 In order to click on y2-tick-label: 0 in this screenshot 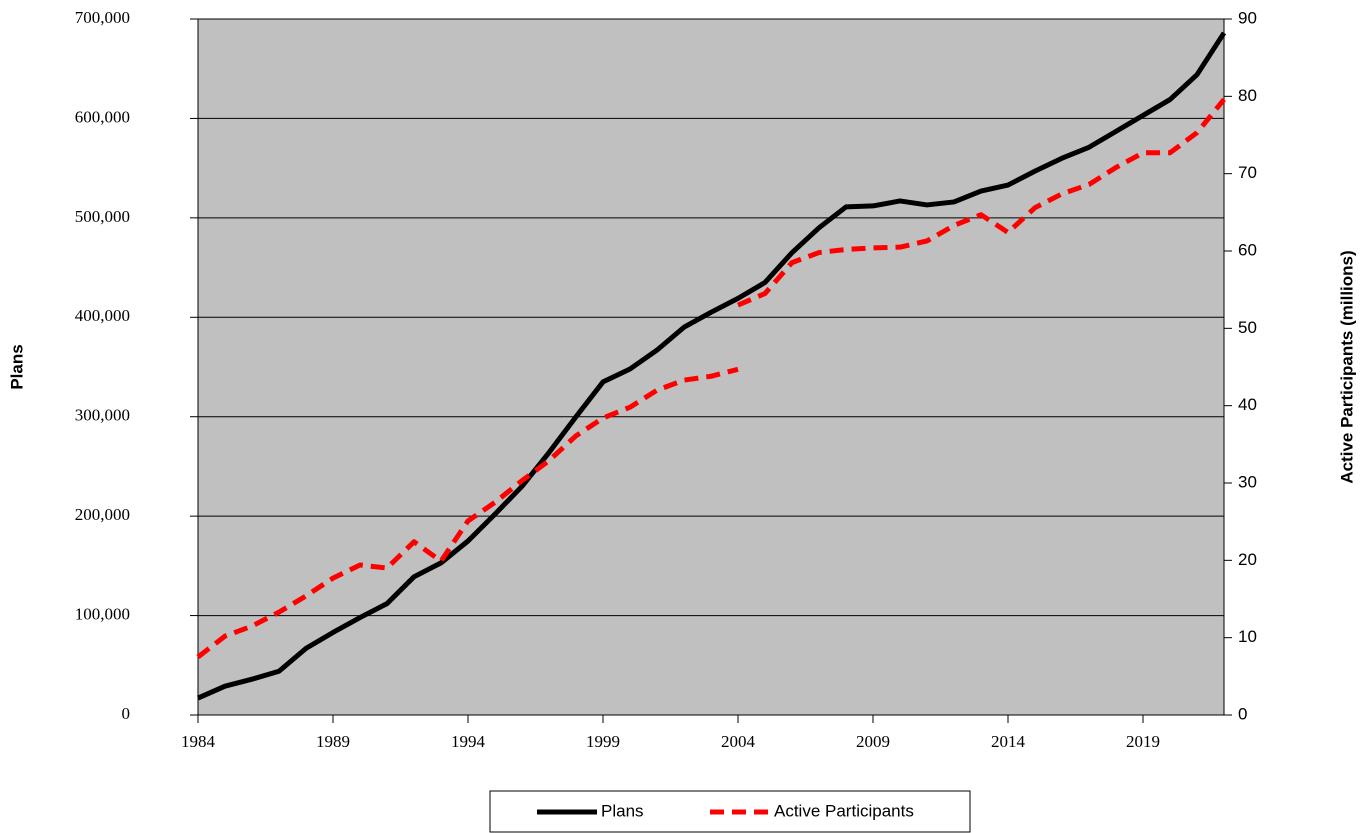, I will do `click(1242, 713)`.